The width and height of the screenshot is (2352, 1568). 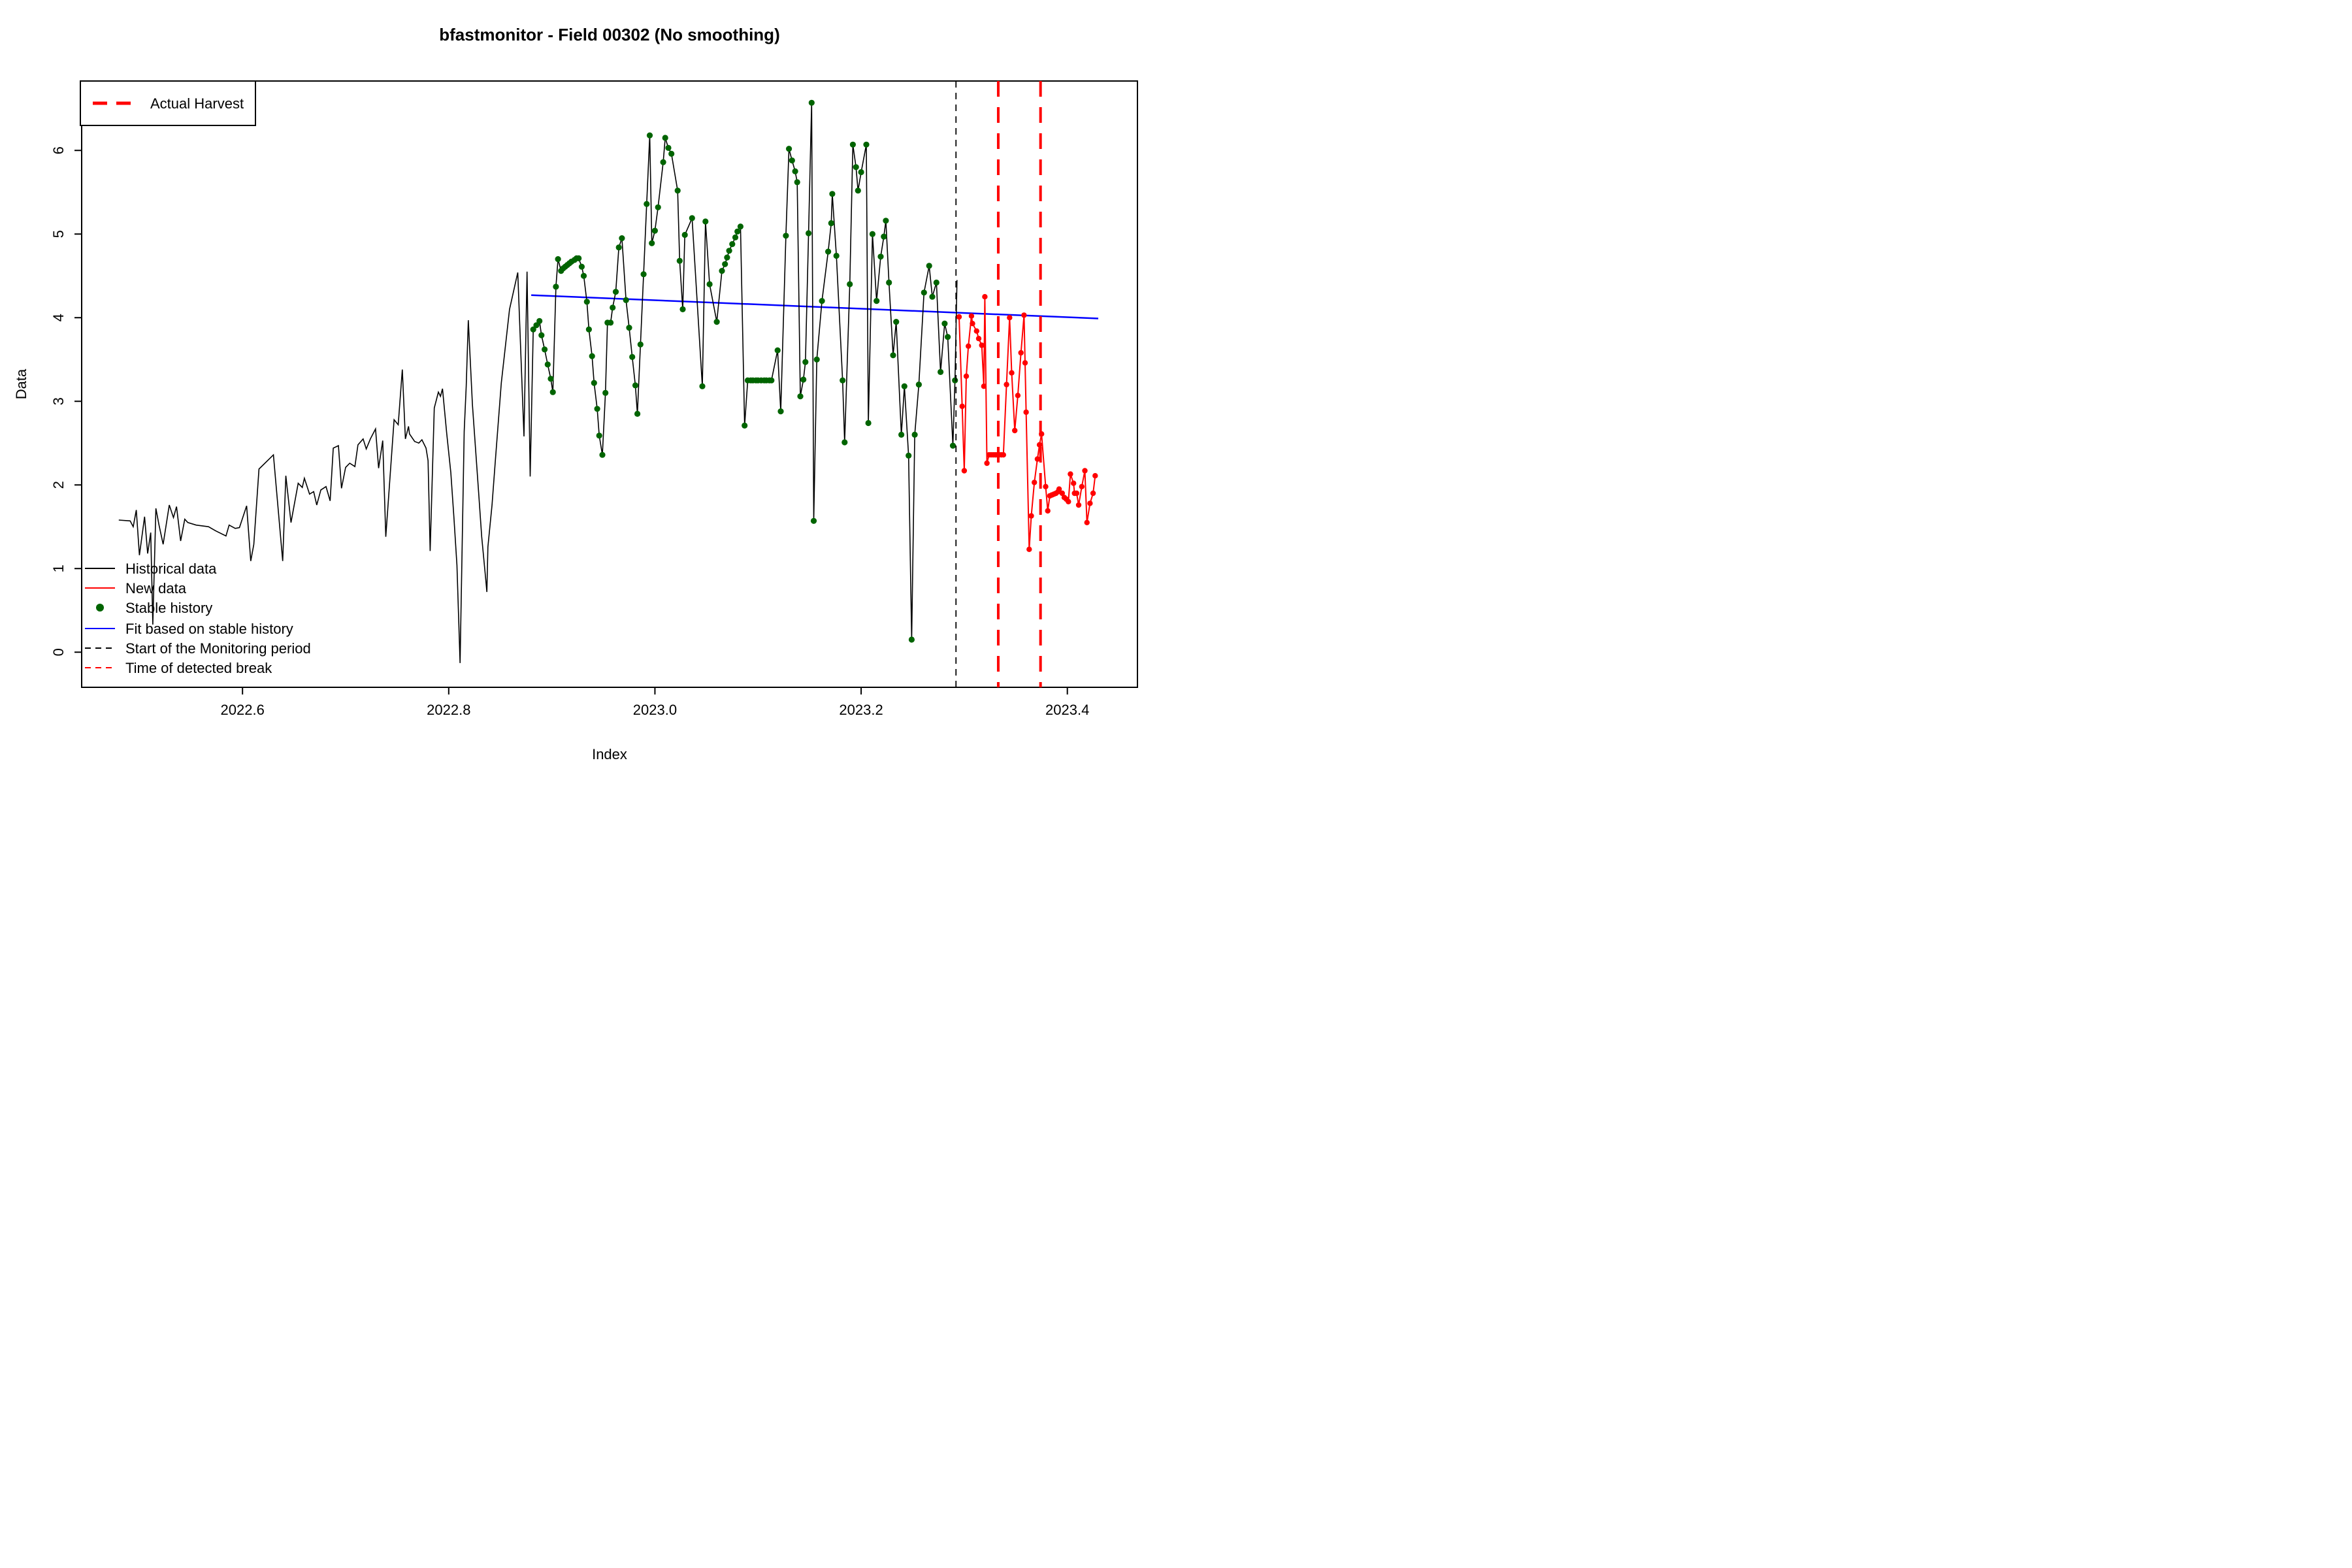 I want to click on legend-label-fit: Fit based on stable history, so click(x=209, y=629).